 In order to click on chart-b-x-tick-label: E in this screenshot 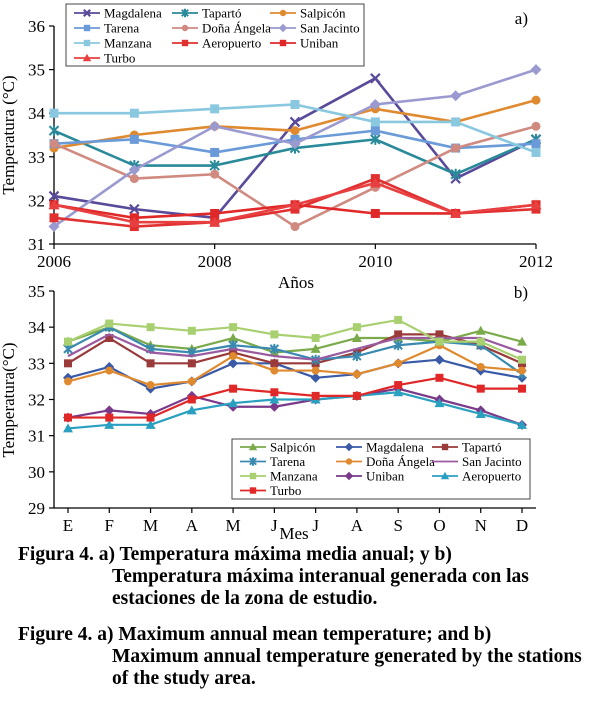, I will do `click(68, 525)`.